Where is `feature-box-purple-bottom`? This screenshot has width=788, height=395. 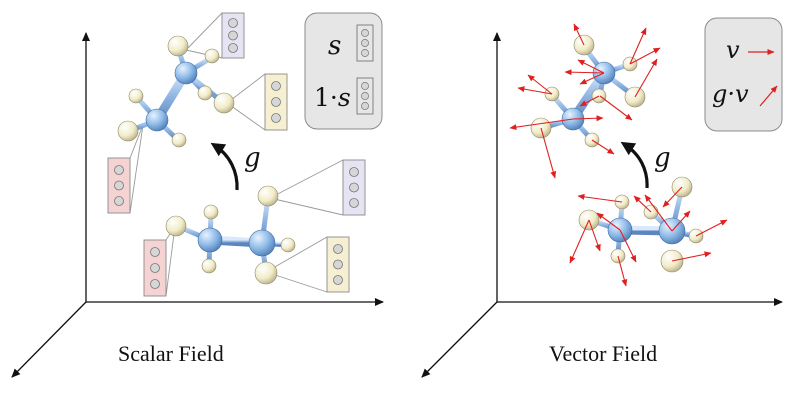 feature-box-purple-bottom is located at coordinates (354, 187).